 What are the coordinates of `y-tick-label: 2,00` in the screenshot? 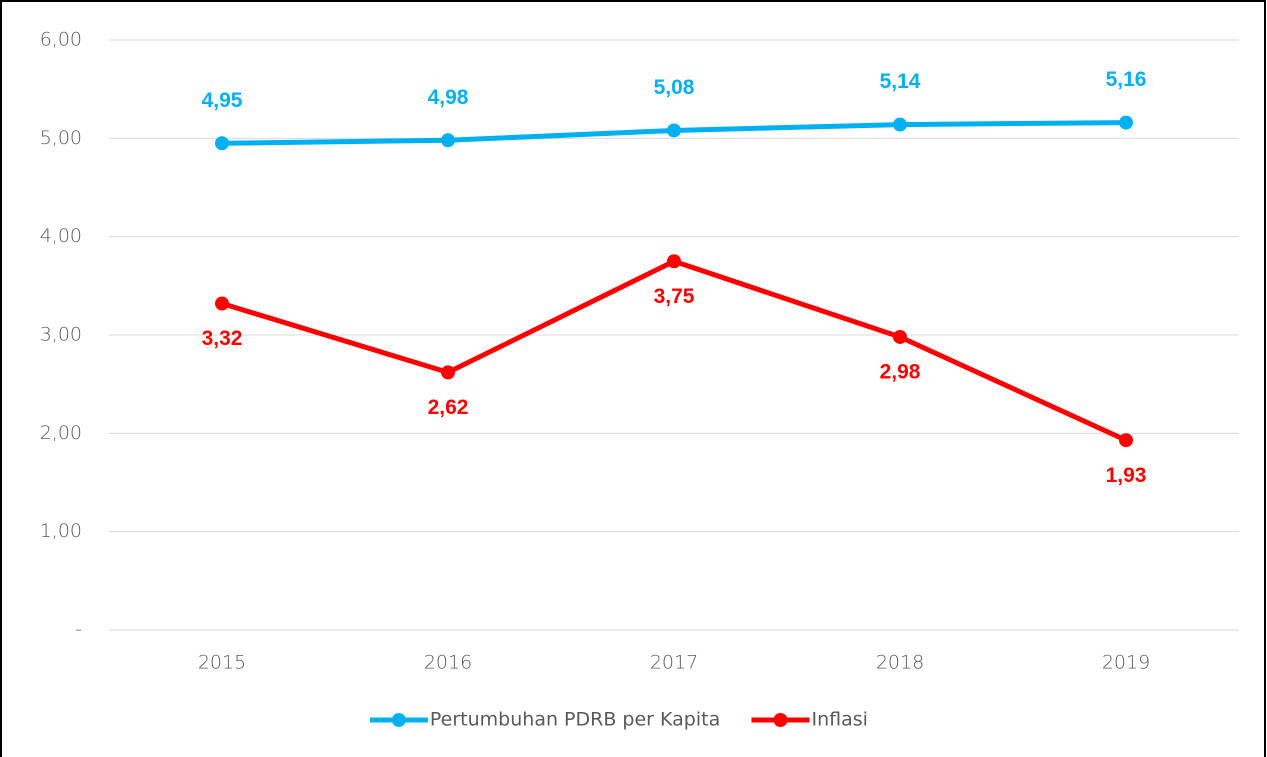 It's located at (61, 433).